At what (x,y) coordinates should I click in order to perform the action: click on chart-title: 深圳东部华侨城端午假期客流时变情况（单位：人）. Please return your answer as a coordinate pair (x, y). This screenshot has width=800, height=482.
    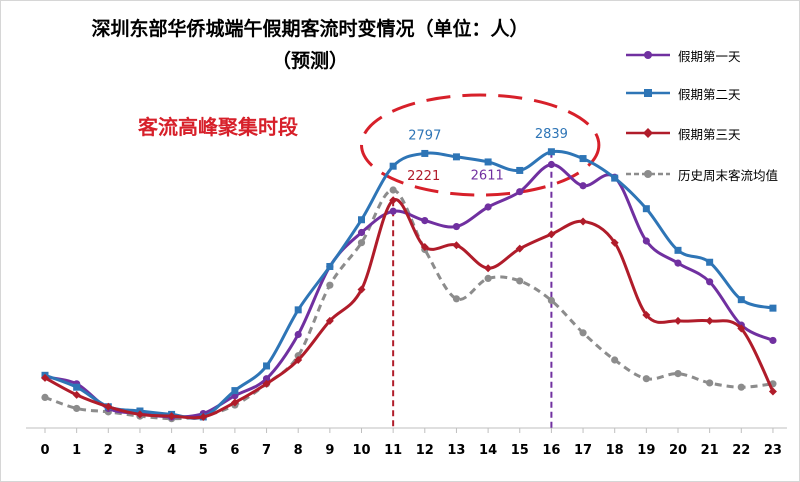
    Looking at the image, I should click on (310, 29).